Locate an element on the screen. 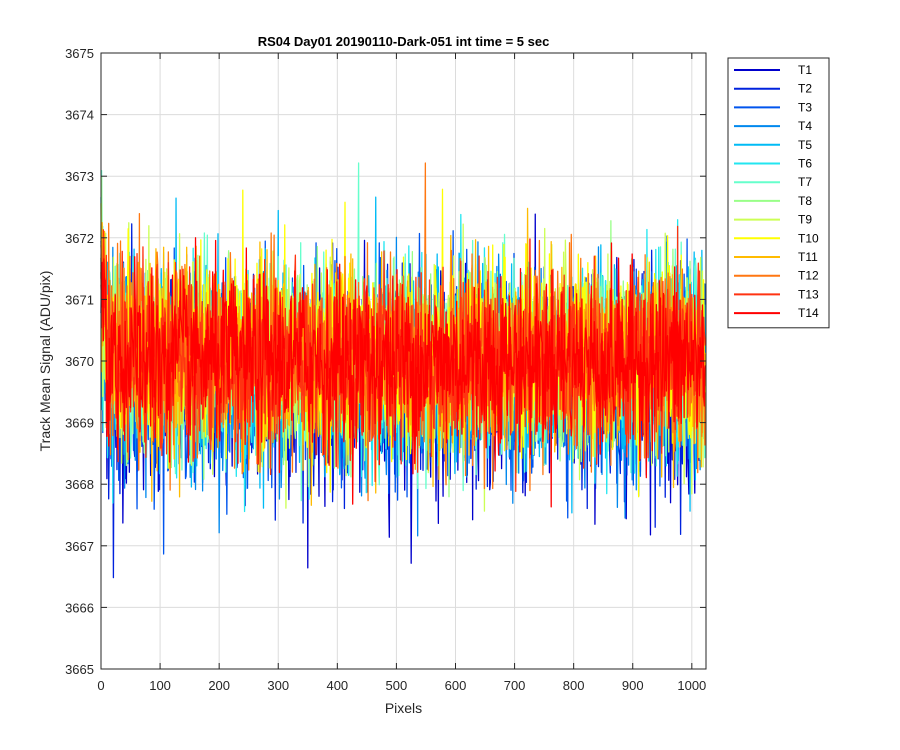 Image resolution: width=900 pixels, height=750 pixels. legend-label-t6: T6 is located at coordinates (805, 164).